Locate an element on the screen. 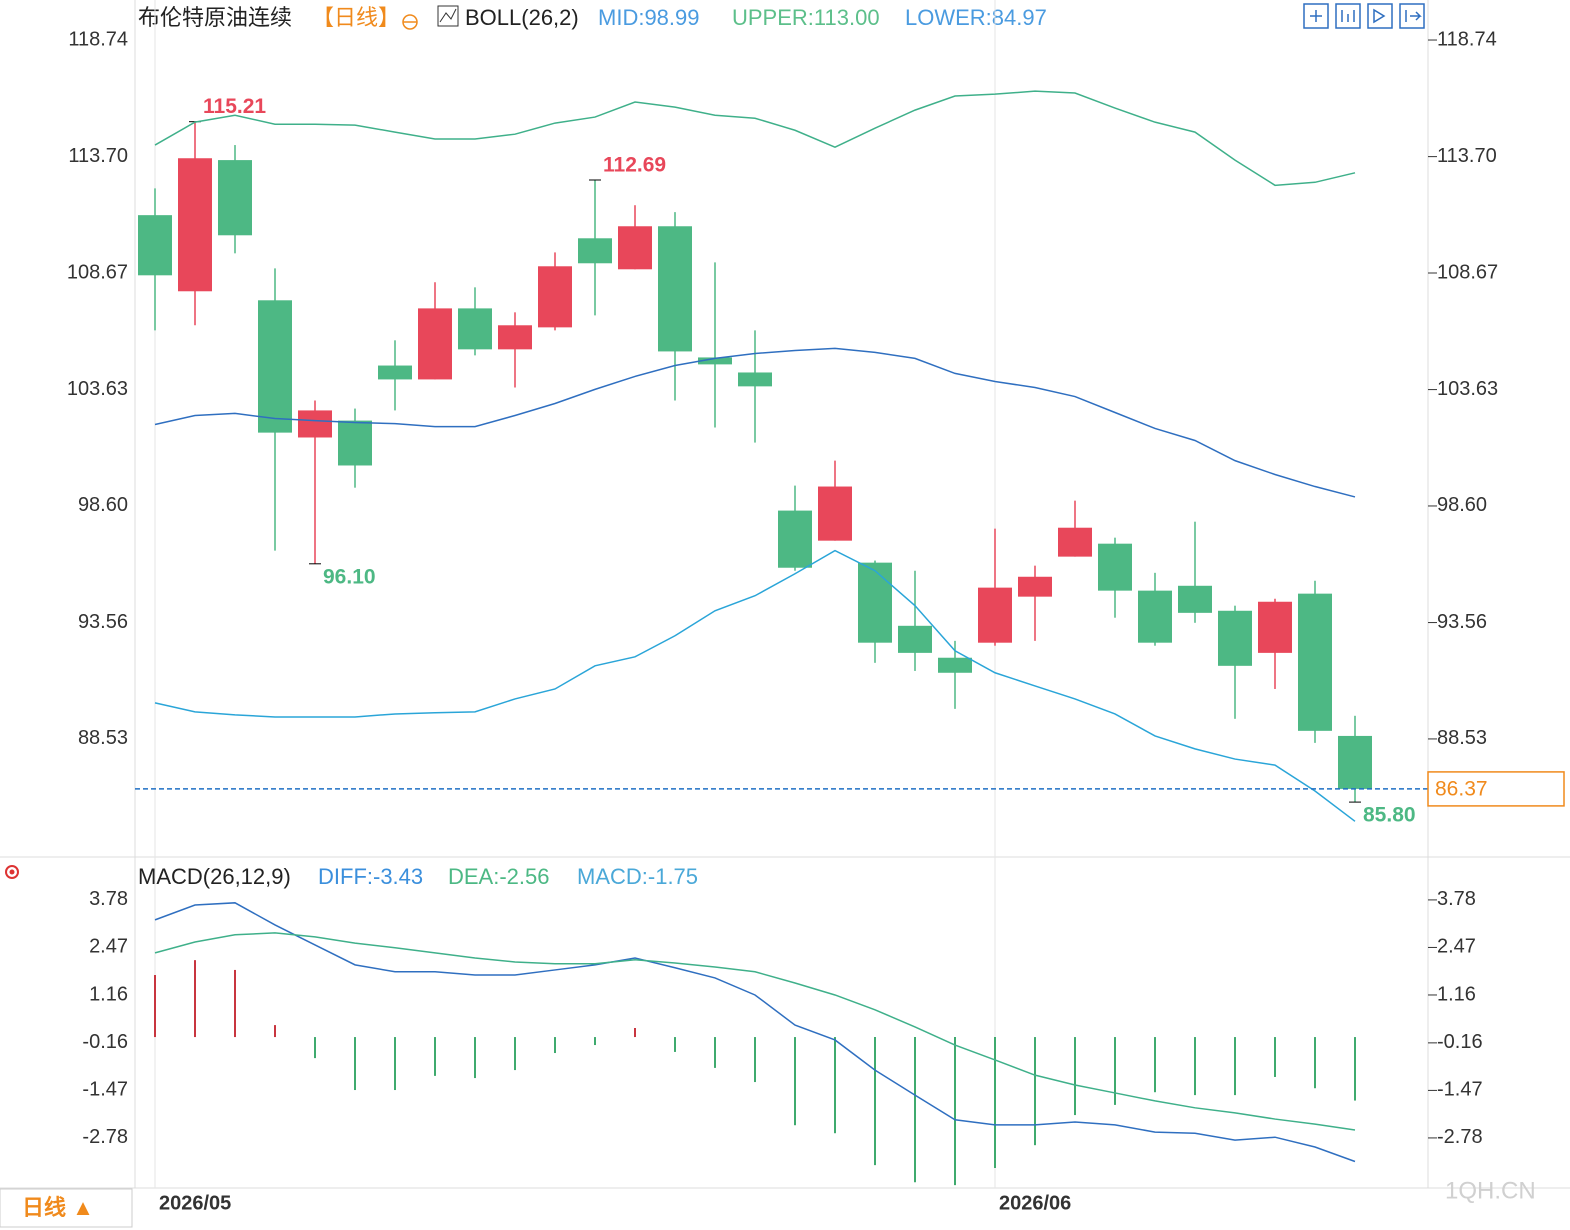  settings-icon is located at coordinates (12, 872).